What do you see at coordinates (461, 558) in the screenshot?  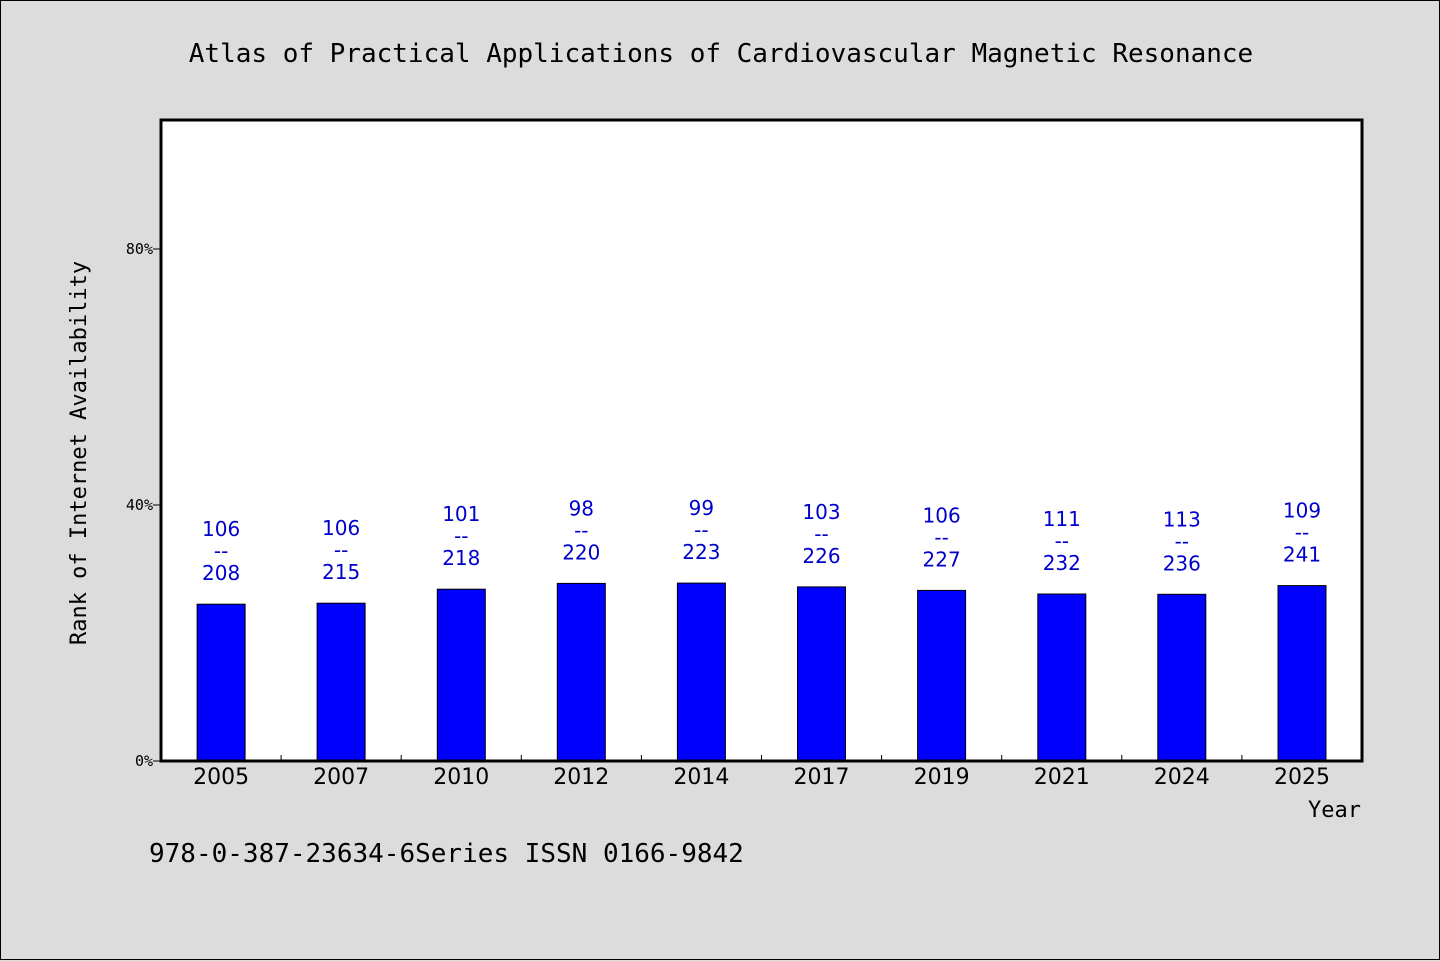 I see `data-label-2010-line-3: 218` at bounding box center [461, 558].